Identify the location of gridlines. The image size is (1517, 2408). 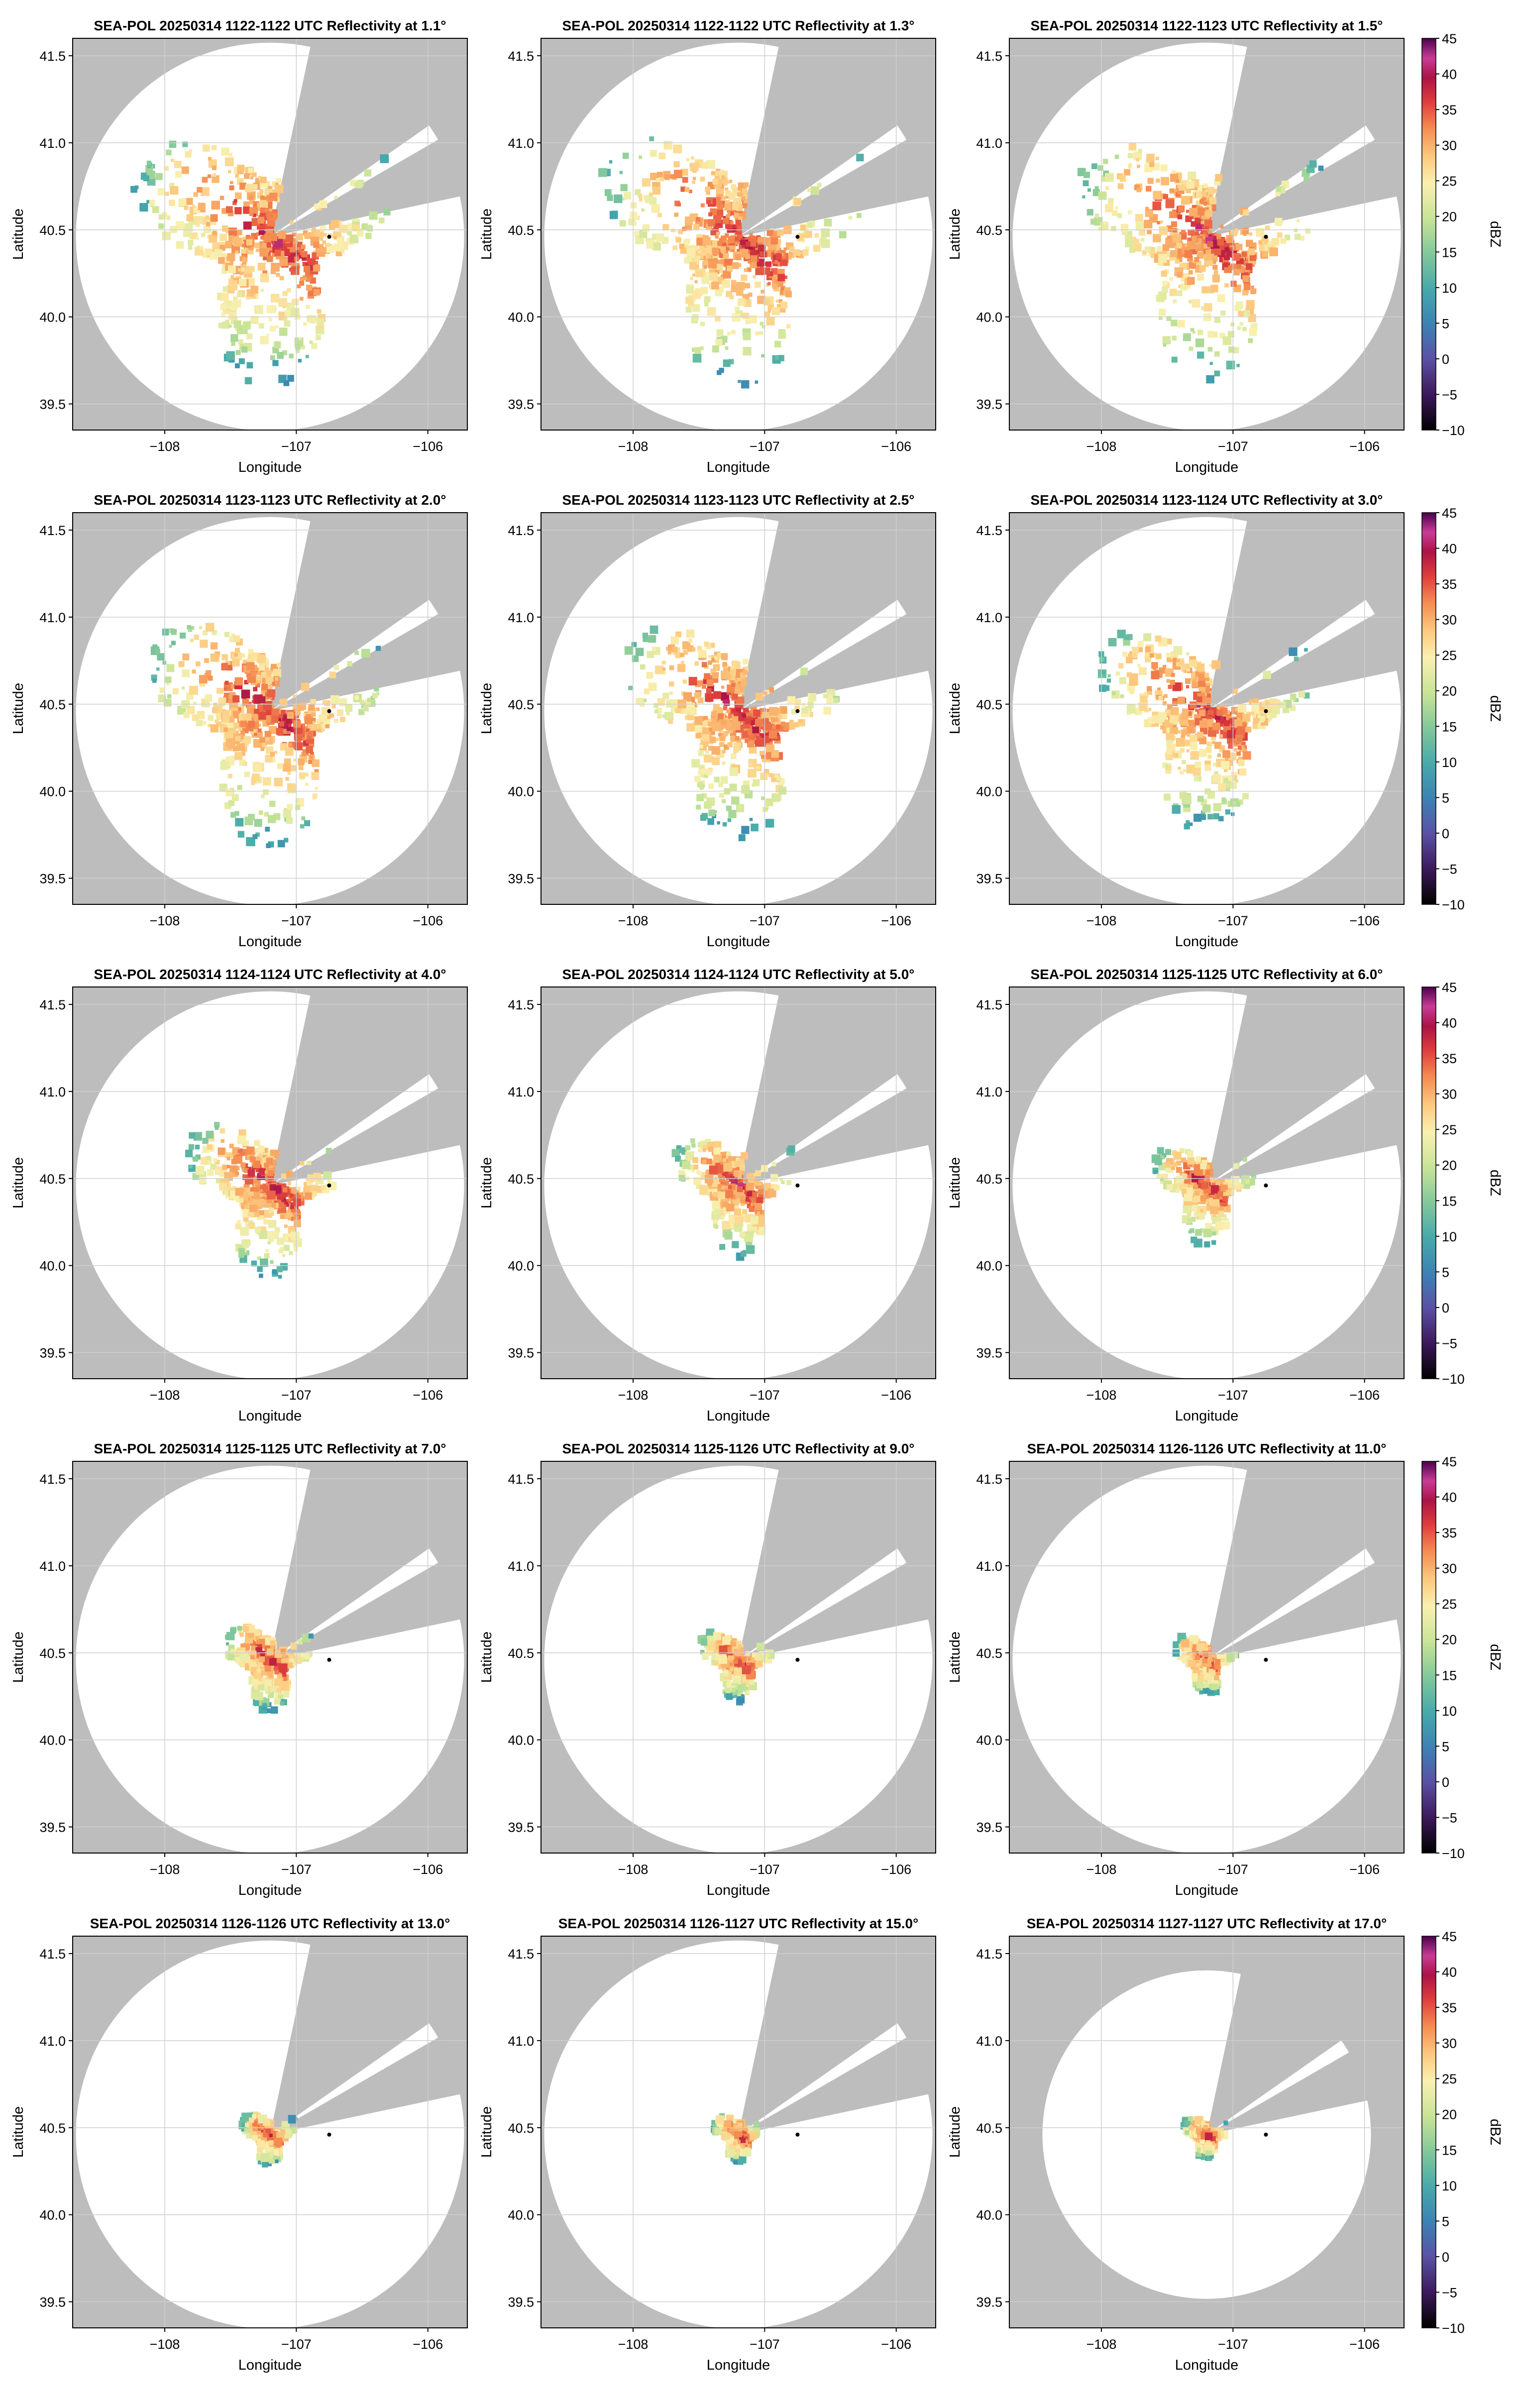
(270, 1183).